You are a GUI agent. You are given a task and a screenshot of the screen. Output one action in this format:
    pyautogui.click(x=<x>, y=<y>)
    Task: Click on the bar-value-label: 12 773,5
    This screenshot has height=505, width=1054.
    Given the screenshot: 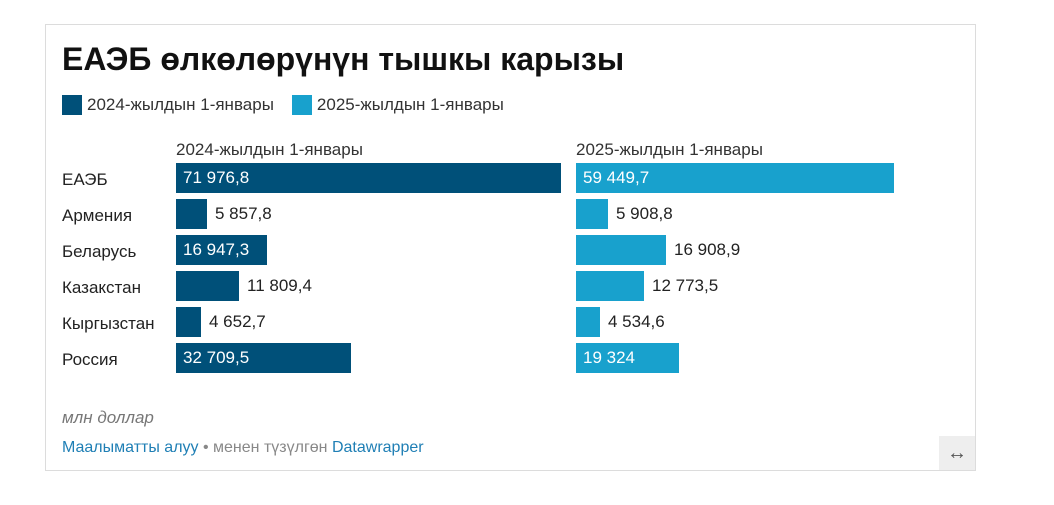 What is the action you would take?
    pyautogui.click(x=685, y=285)
    